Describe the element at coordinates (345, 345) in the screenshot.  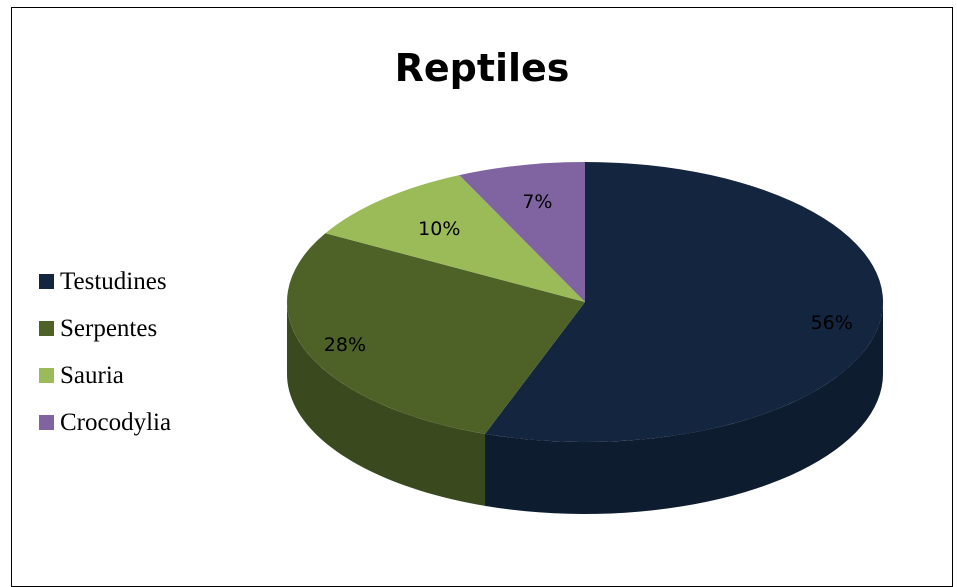
I see `data-label-serpentes: 28%` at that location.